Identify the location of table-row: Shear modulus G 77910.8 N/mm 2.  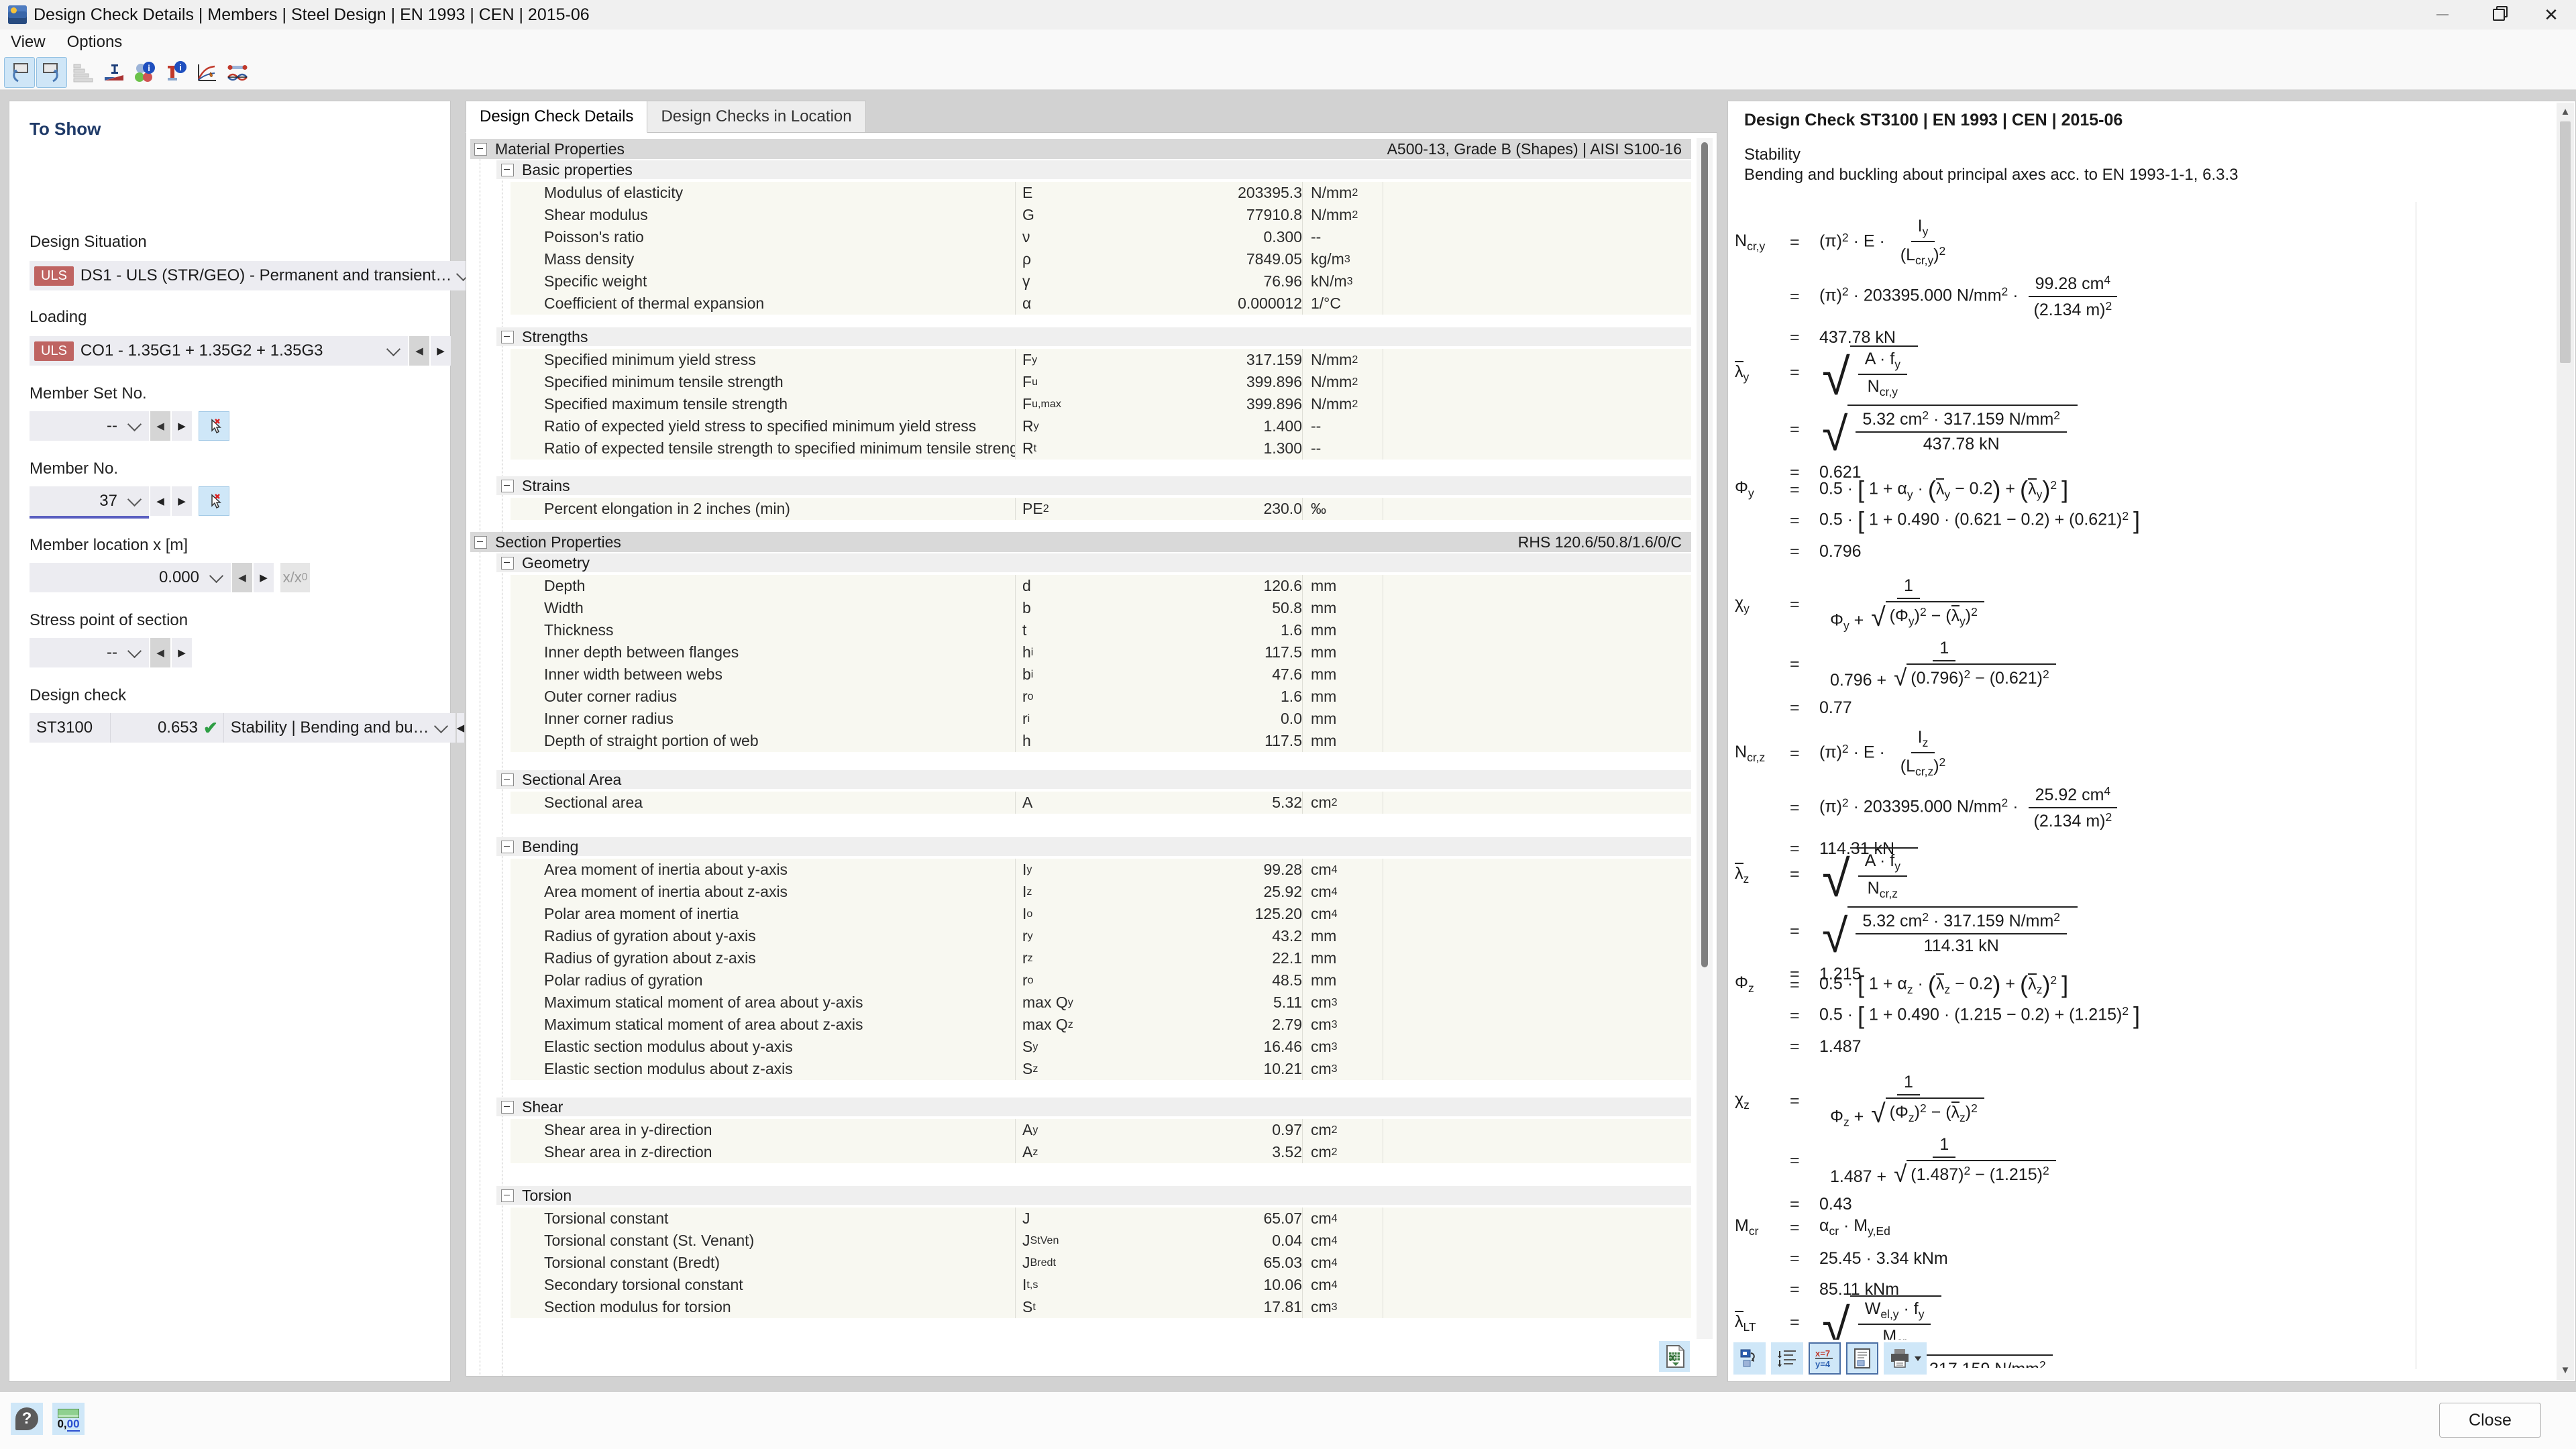
(1101, 215).